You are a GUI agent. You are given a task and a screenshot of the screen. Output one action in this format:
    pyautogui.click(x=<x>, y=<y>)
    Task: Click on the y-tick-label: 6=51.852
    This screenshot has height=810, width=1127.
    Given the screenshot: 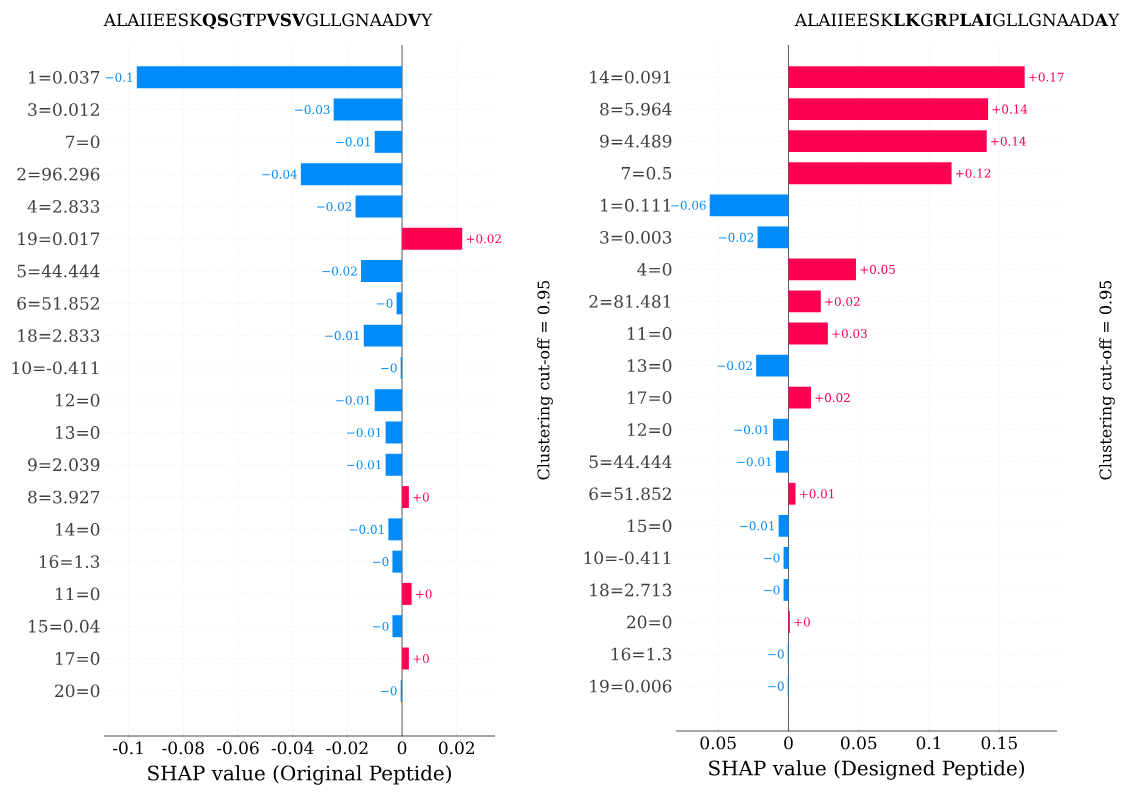 What is the action you would take?
    pyautogui.click(x=630, y=494)
    